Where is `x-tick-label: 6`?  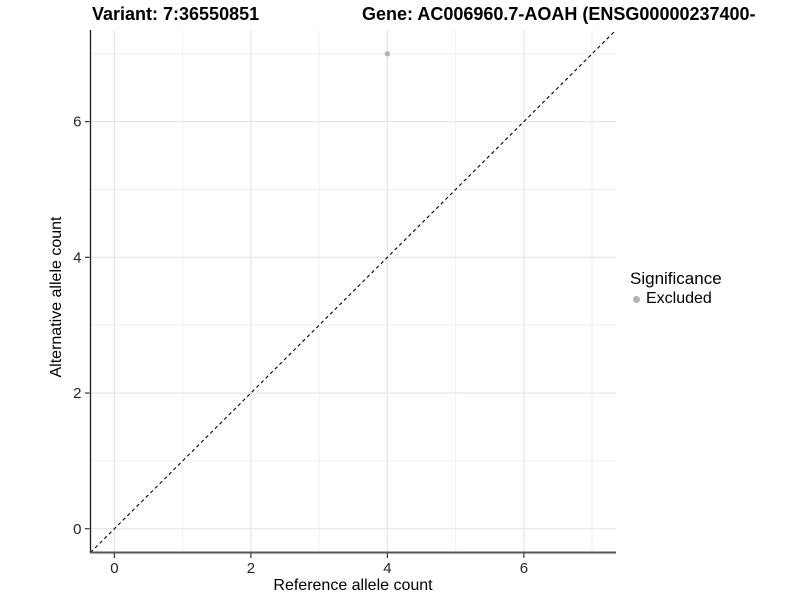 x-tick-label: 6 is located at coordinates (524, 568).